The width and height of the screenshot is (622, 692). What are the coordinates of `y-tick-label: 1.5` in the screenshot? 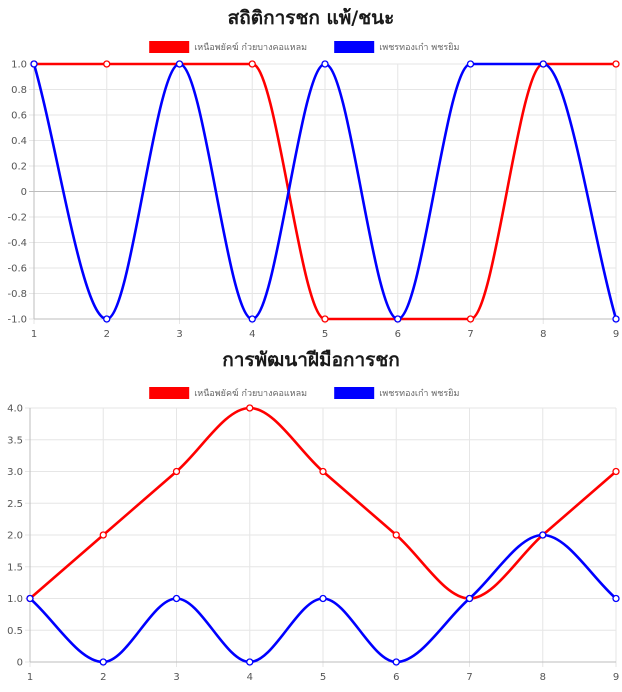 It's located at (15, 567).